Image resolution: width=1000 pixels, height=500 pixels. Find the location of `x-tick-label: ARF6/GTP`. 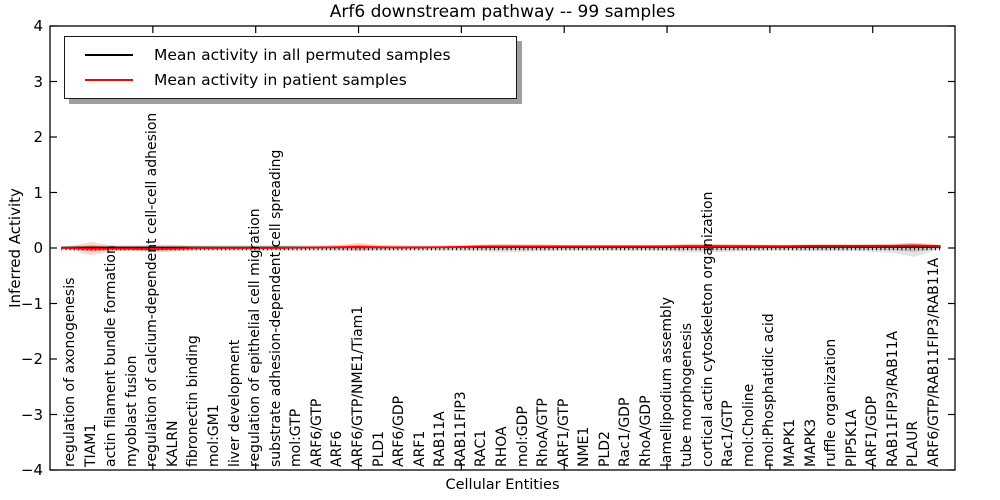

x-tick-label: ARF6/GTP is located at coordinates (316, 432).